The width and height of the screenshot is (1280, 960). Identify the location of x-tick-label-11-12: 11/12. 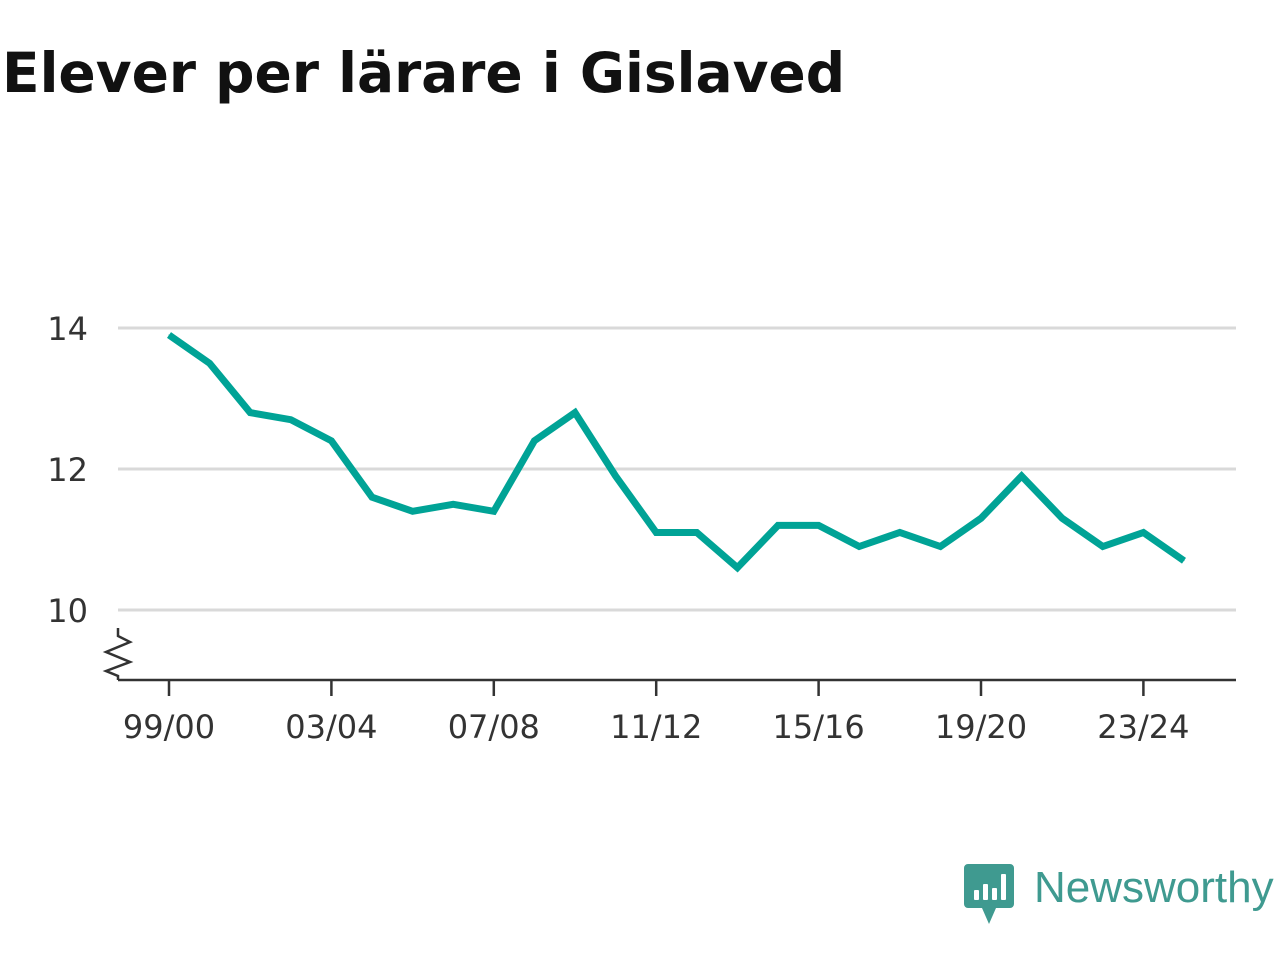
(656, 727).